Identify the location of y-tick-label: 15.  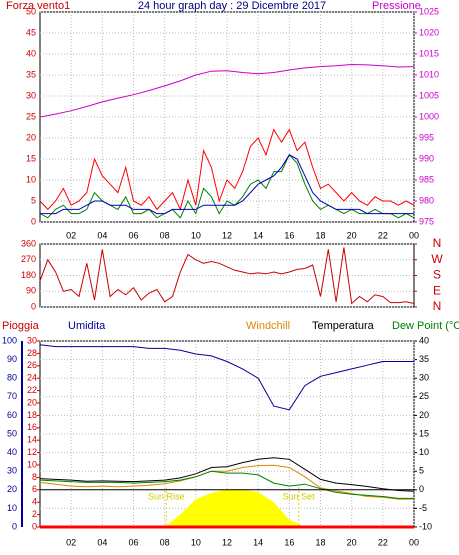
(31, 158).